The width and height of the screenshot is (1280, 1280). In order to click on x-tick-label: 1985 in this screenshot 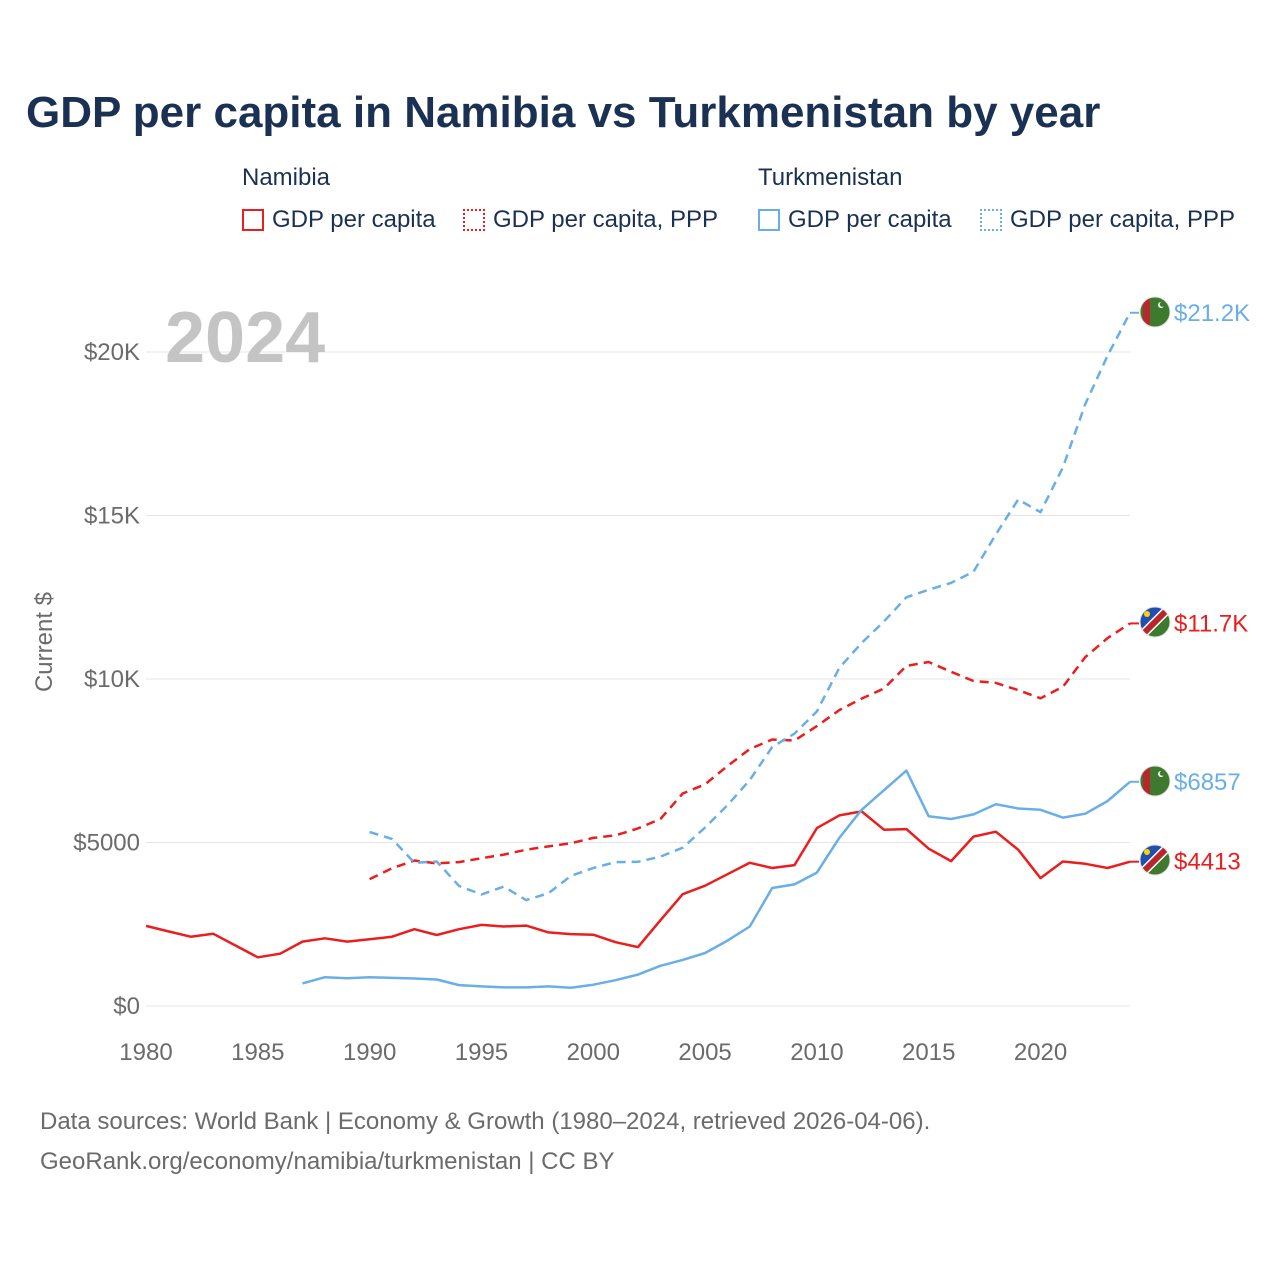, I will do `click(257, 1052)`.